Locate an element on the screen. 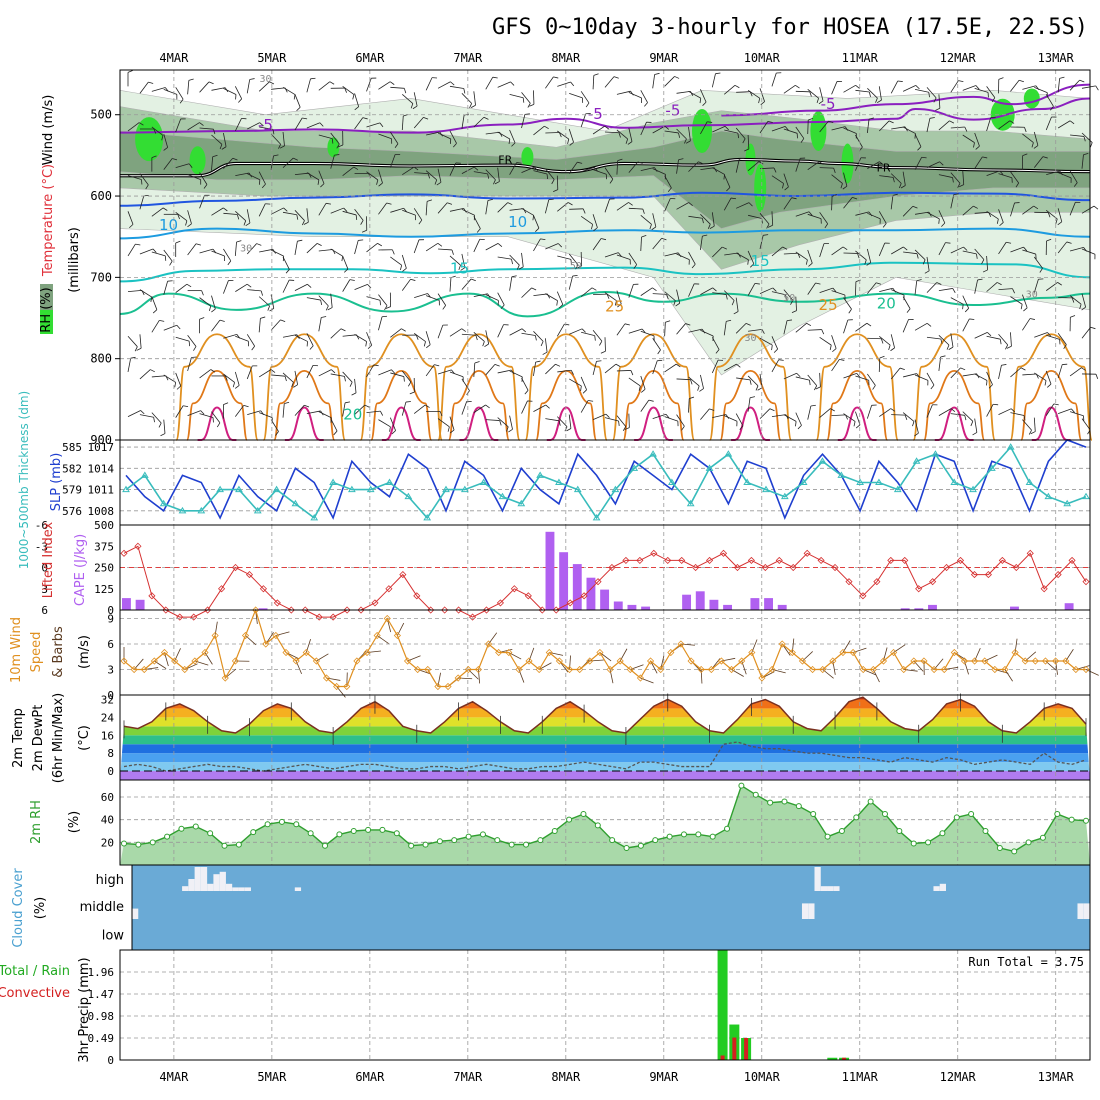  series-line is located at coordinates (606, 482).